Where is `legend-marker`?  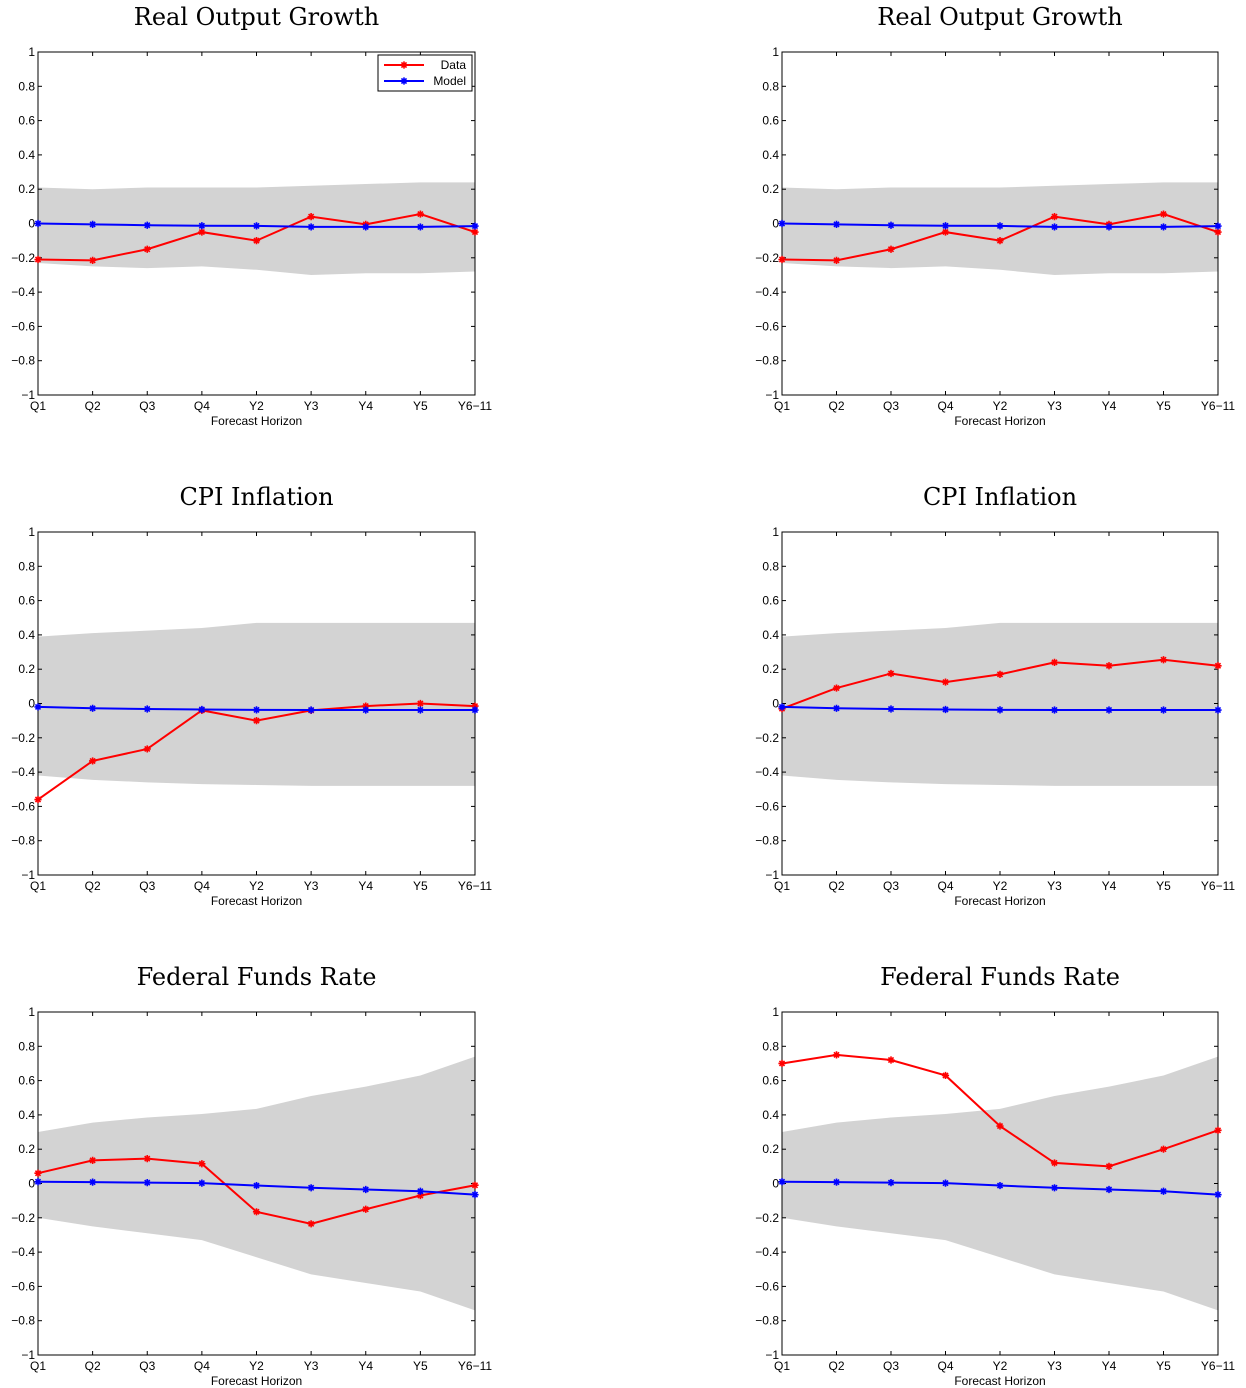 legend-marker is located at coordinates (404, 65).